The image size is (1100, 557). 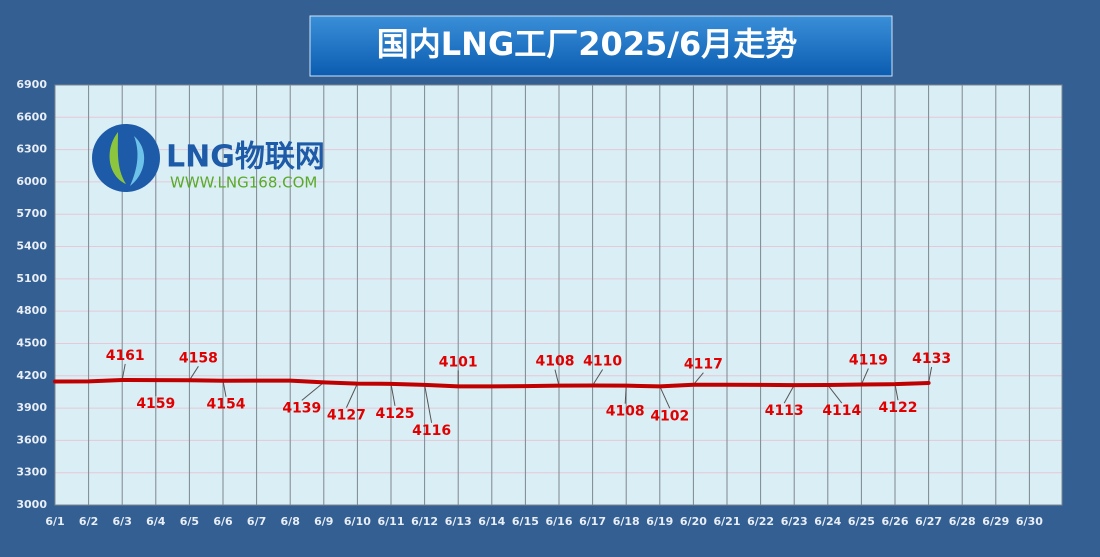 I want to click on y-tick-label: 5400, so click(x=31, y=246).